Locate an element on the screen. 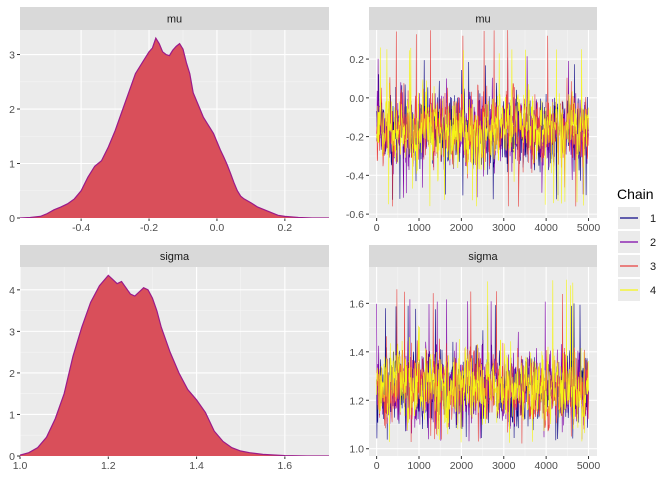 This screenshot has width=672, height=480. y-tick-label: 0.2 is located at coordinates (356, 60).